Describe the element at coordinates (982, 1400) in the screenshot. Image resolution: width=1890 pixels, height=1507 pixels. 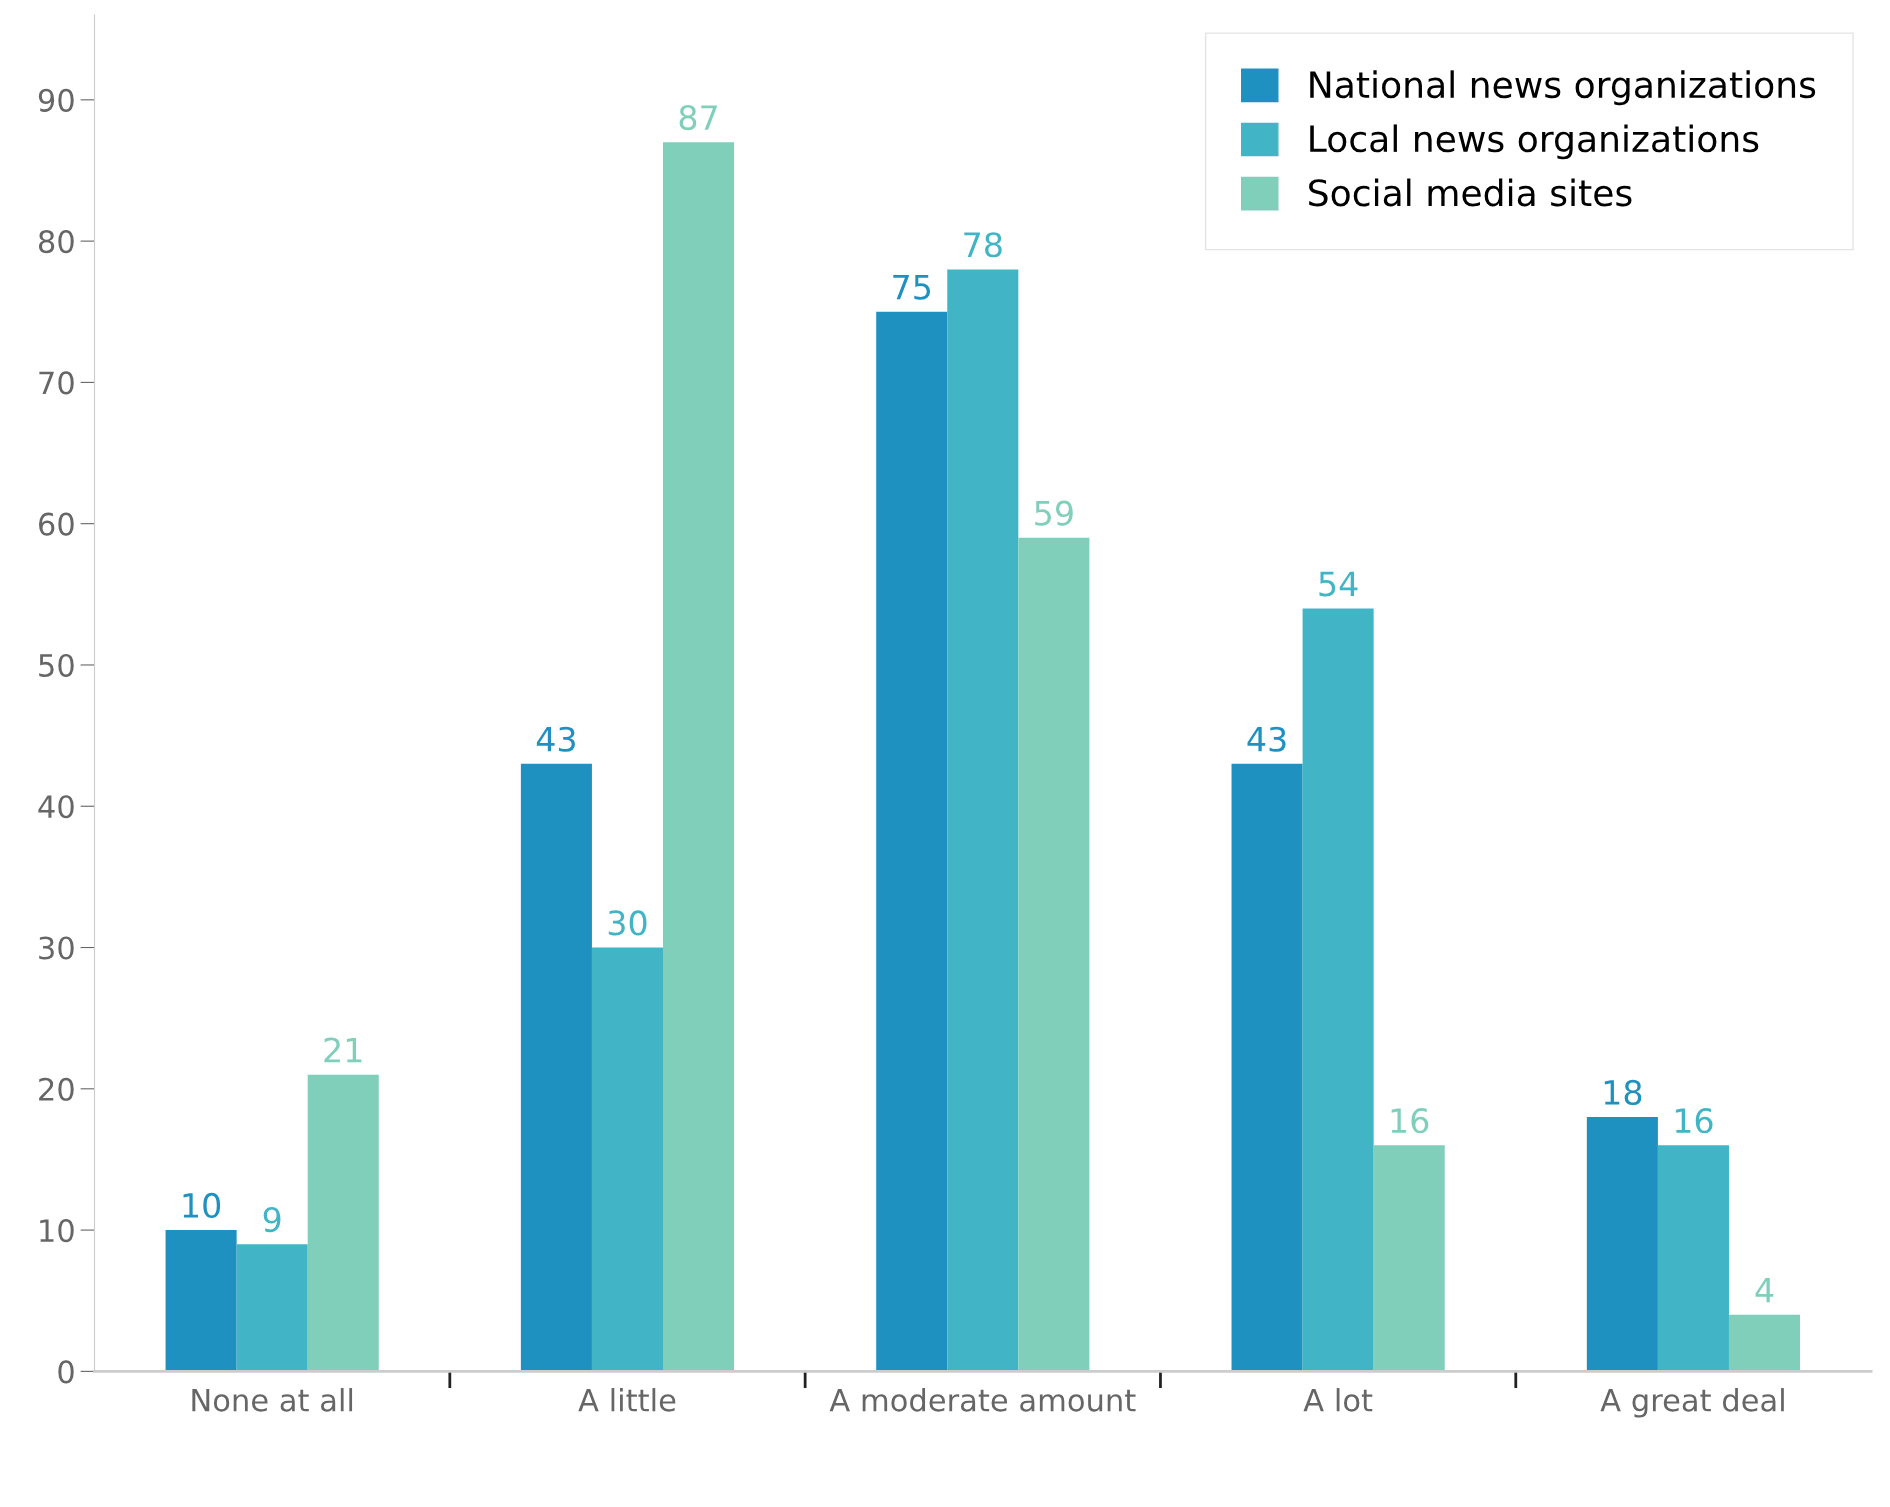
I see `x-tick-label: A moderate amount` at that location.